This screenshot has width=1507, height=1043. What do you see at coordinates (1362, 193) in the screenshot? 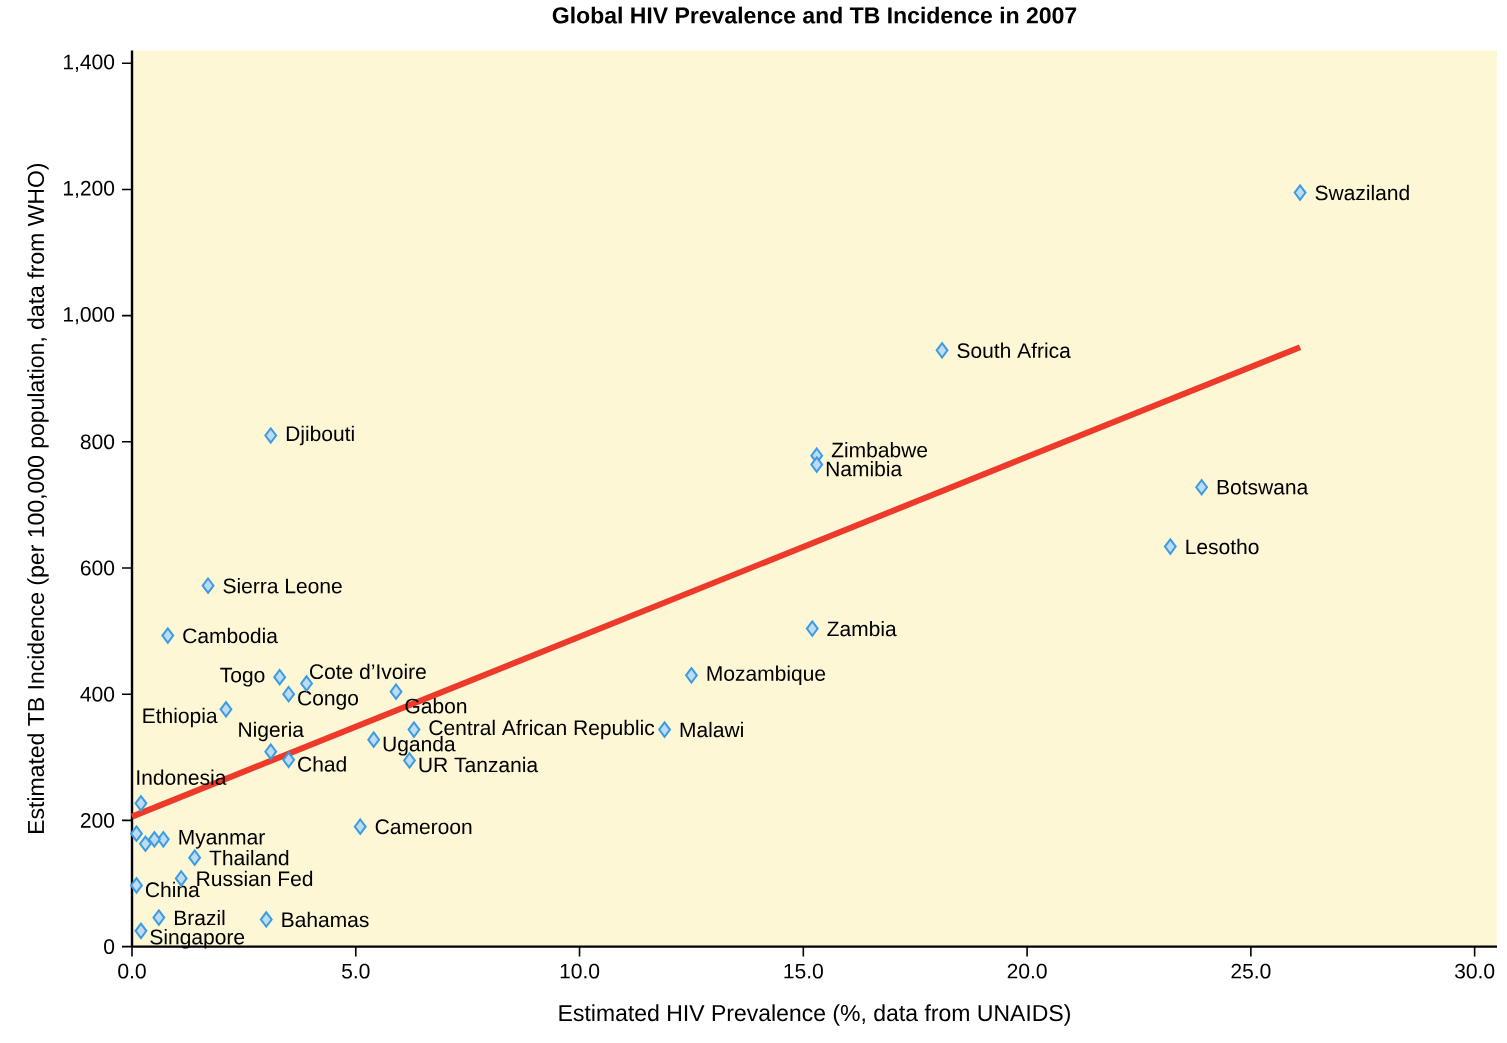
I see `annotation: Swaziland` at bounding box center [1362, 193].